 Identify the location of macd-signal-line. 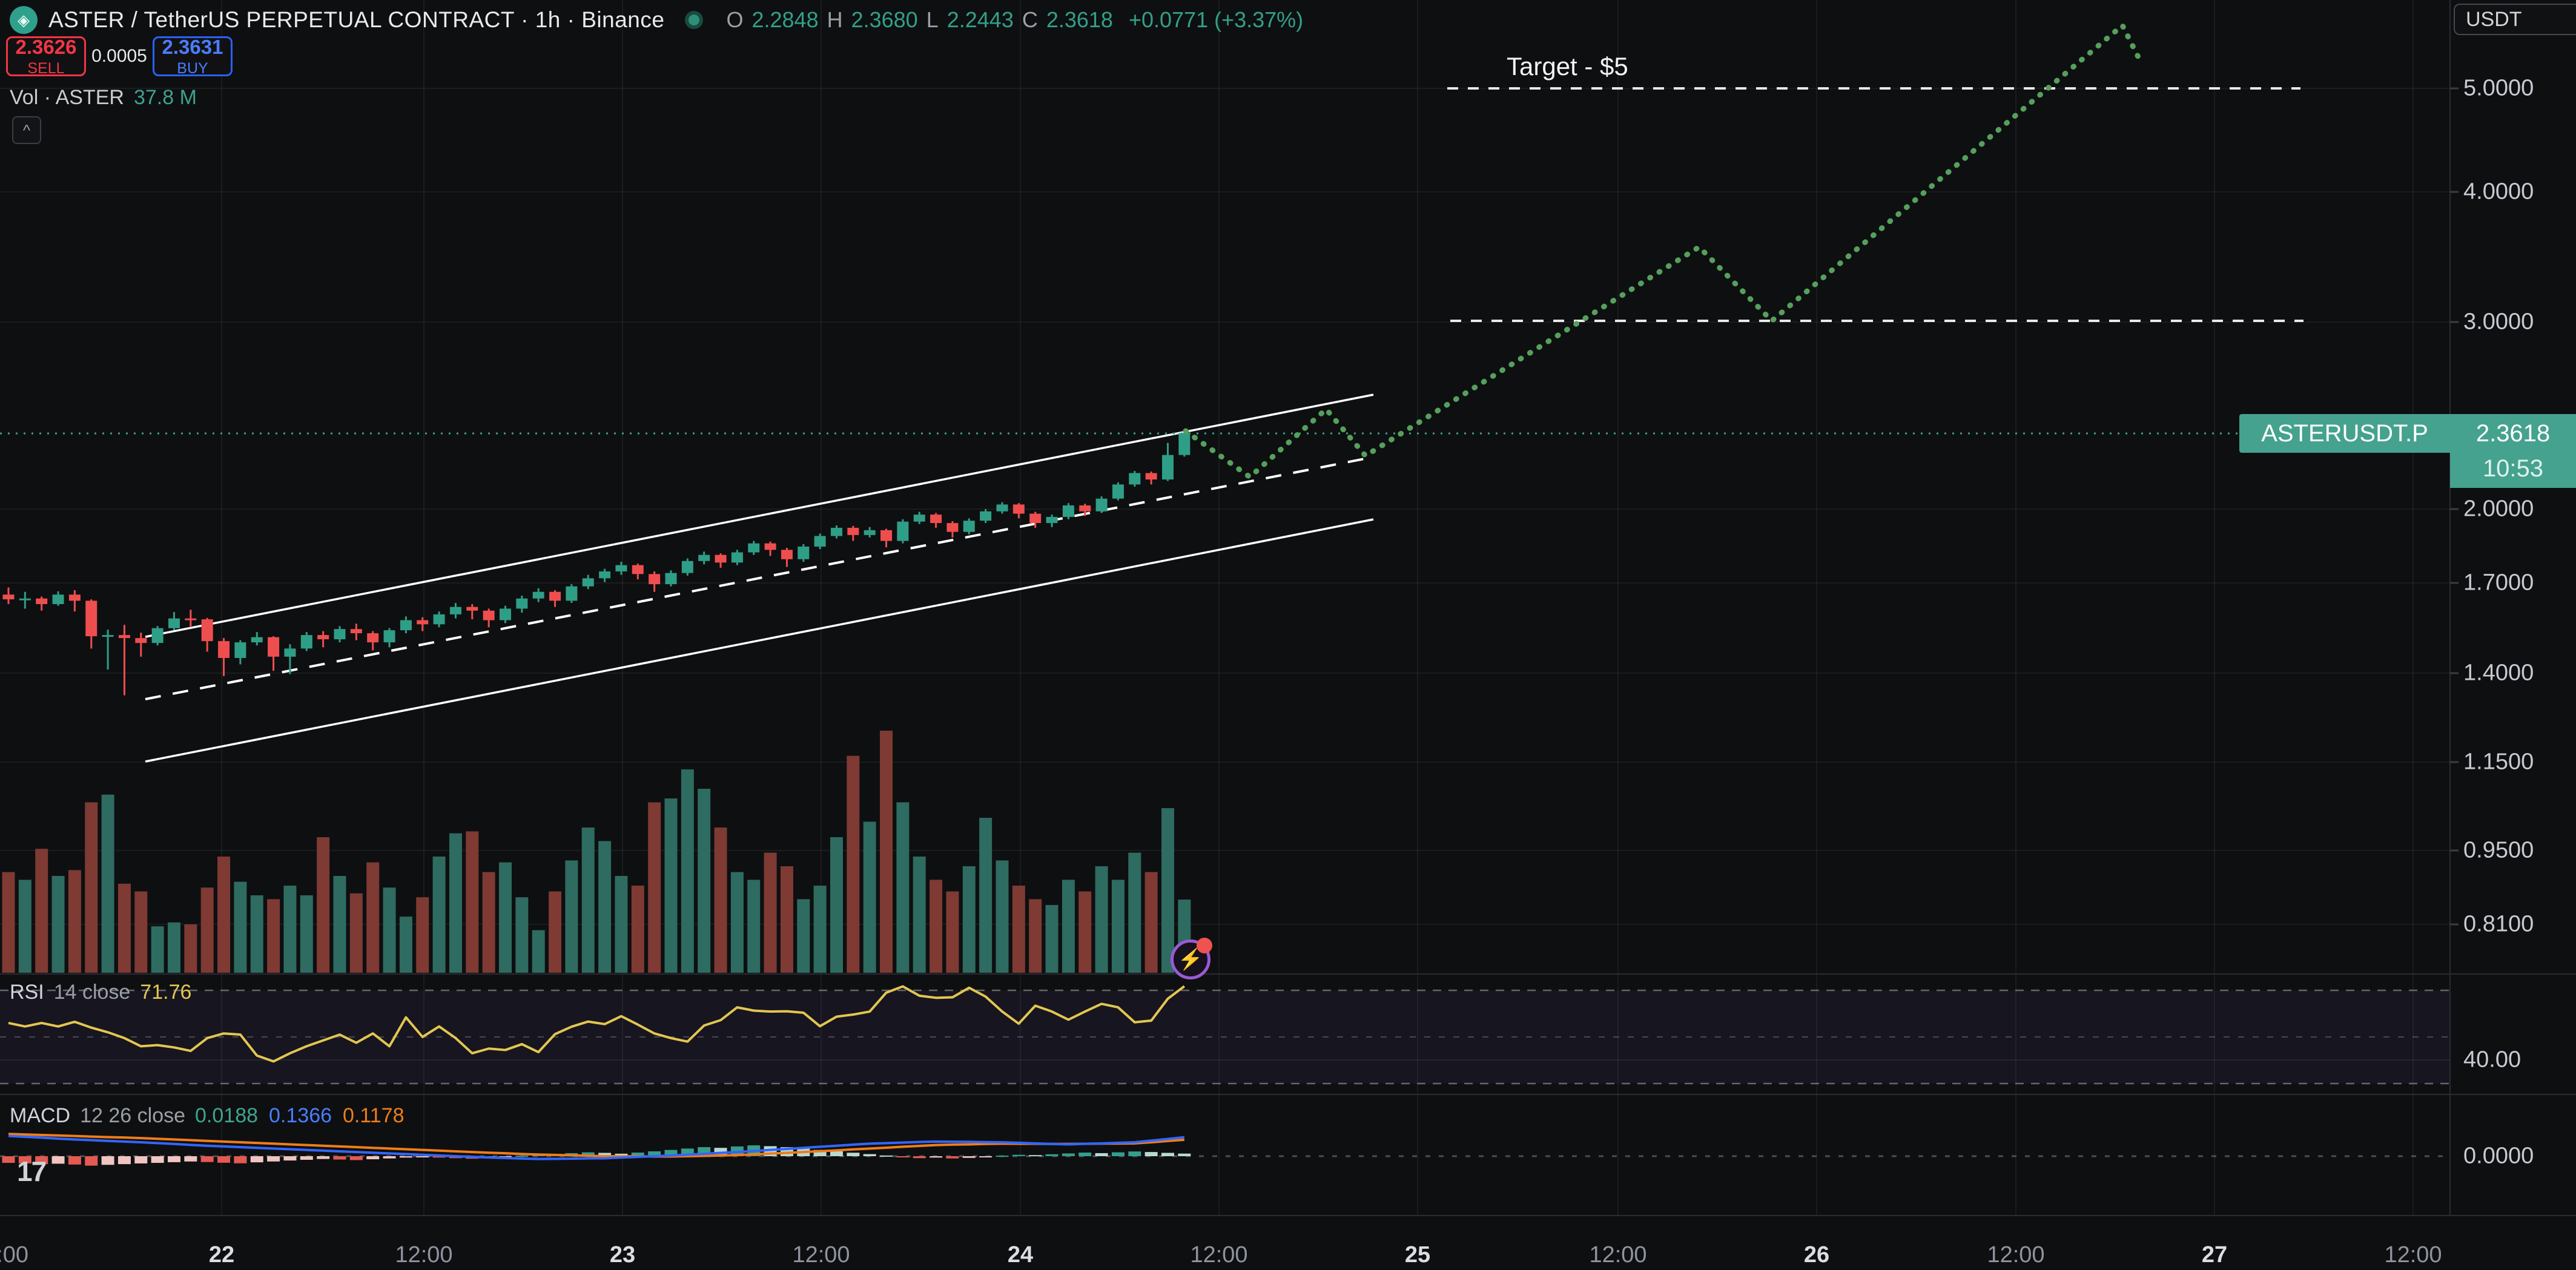
(596, 1145).